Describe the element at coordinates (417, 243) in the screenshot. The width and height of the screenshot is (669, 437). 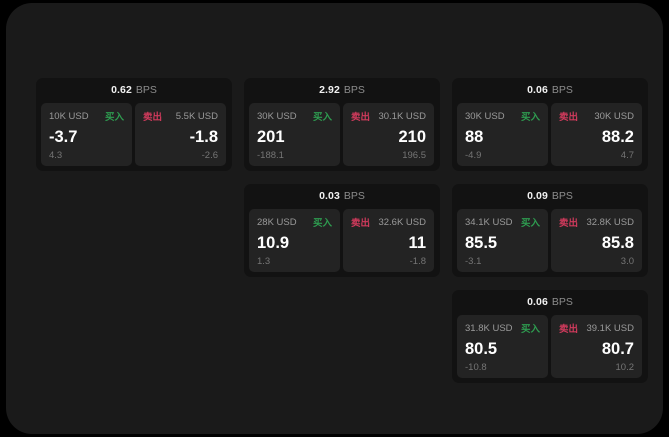
I see `sell-price-value: 11` at that location.